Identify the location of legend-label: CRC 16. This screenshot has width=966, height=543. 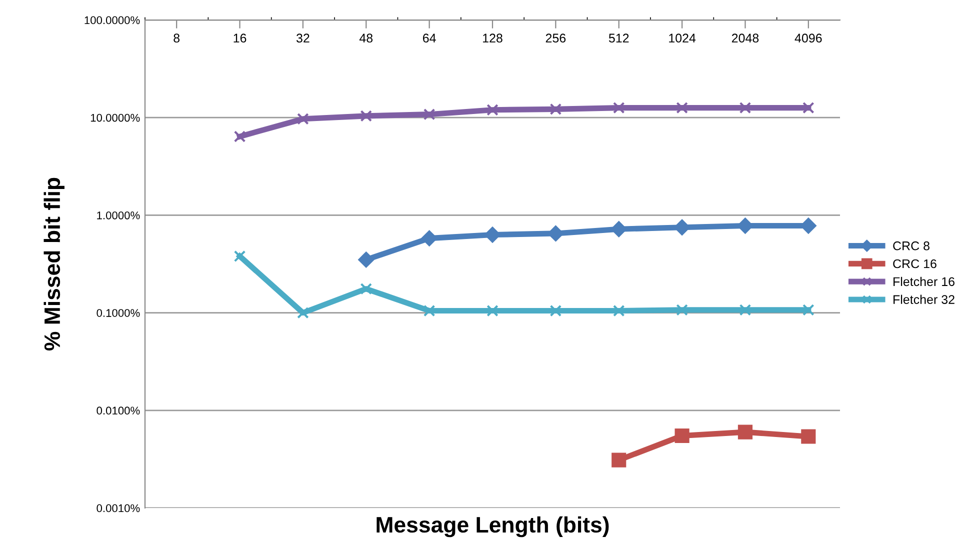
(914, 263).